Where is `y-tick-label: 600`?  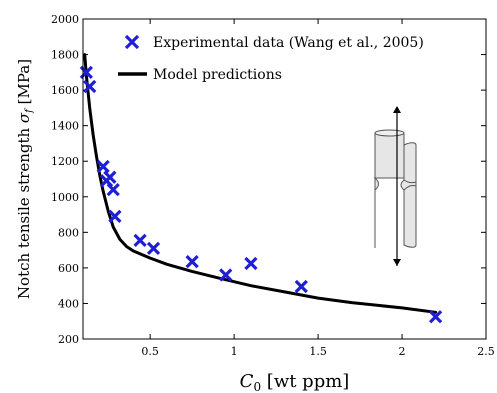 y-tick-label: 600 is located at coordinates (68, 268).